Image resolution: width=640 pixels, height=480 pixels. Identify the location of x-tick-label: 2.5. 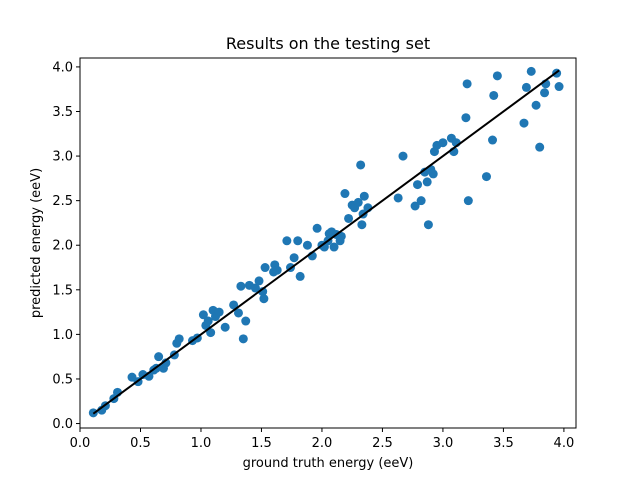
(382, 443).